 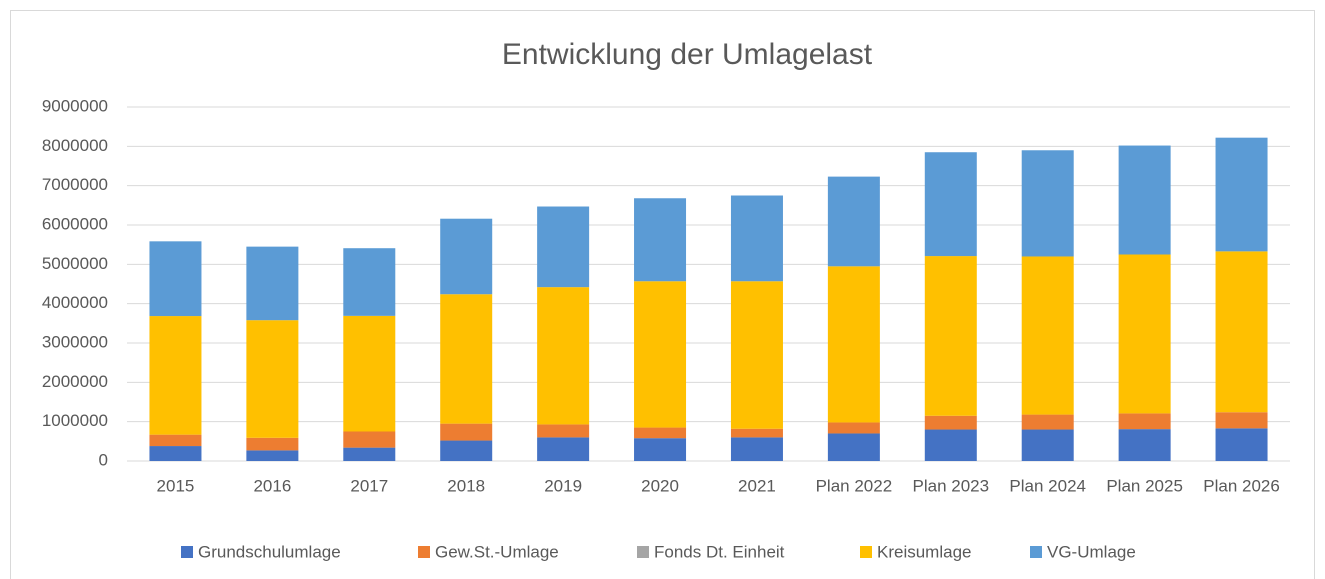 What do you see at coordinates (854, 485) in the screenshot?
I see `x-tick-label: Plan 2022` at bounding box center [854, 485].